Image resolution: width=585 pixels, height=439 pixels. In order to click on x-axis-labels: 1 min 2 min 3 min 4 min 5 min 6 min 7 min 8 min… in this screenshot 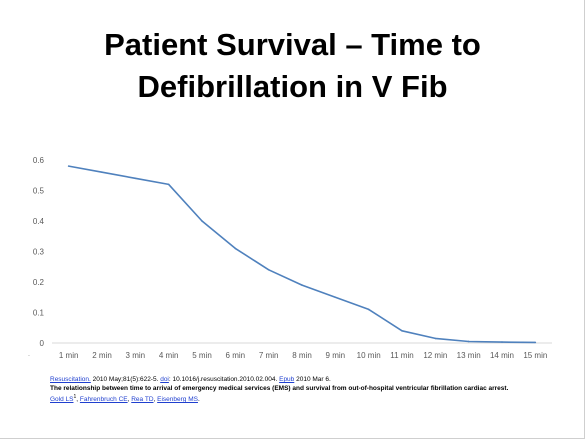, I will do `click(303, 355)`.